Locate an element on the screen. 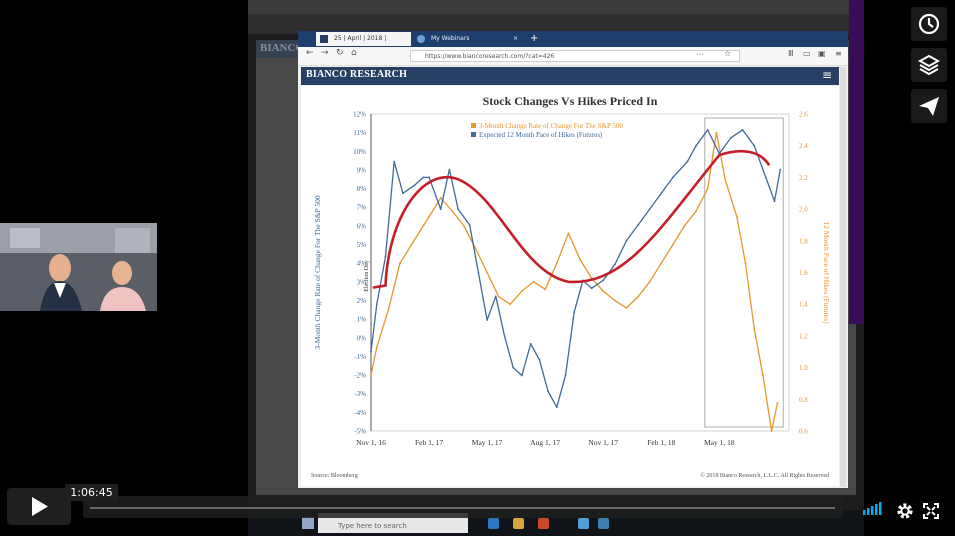 This screenshot has height=536, width=955. y-tick-label: 4% is located at coordinates (362, 264).